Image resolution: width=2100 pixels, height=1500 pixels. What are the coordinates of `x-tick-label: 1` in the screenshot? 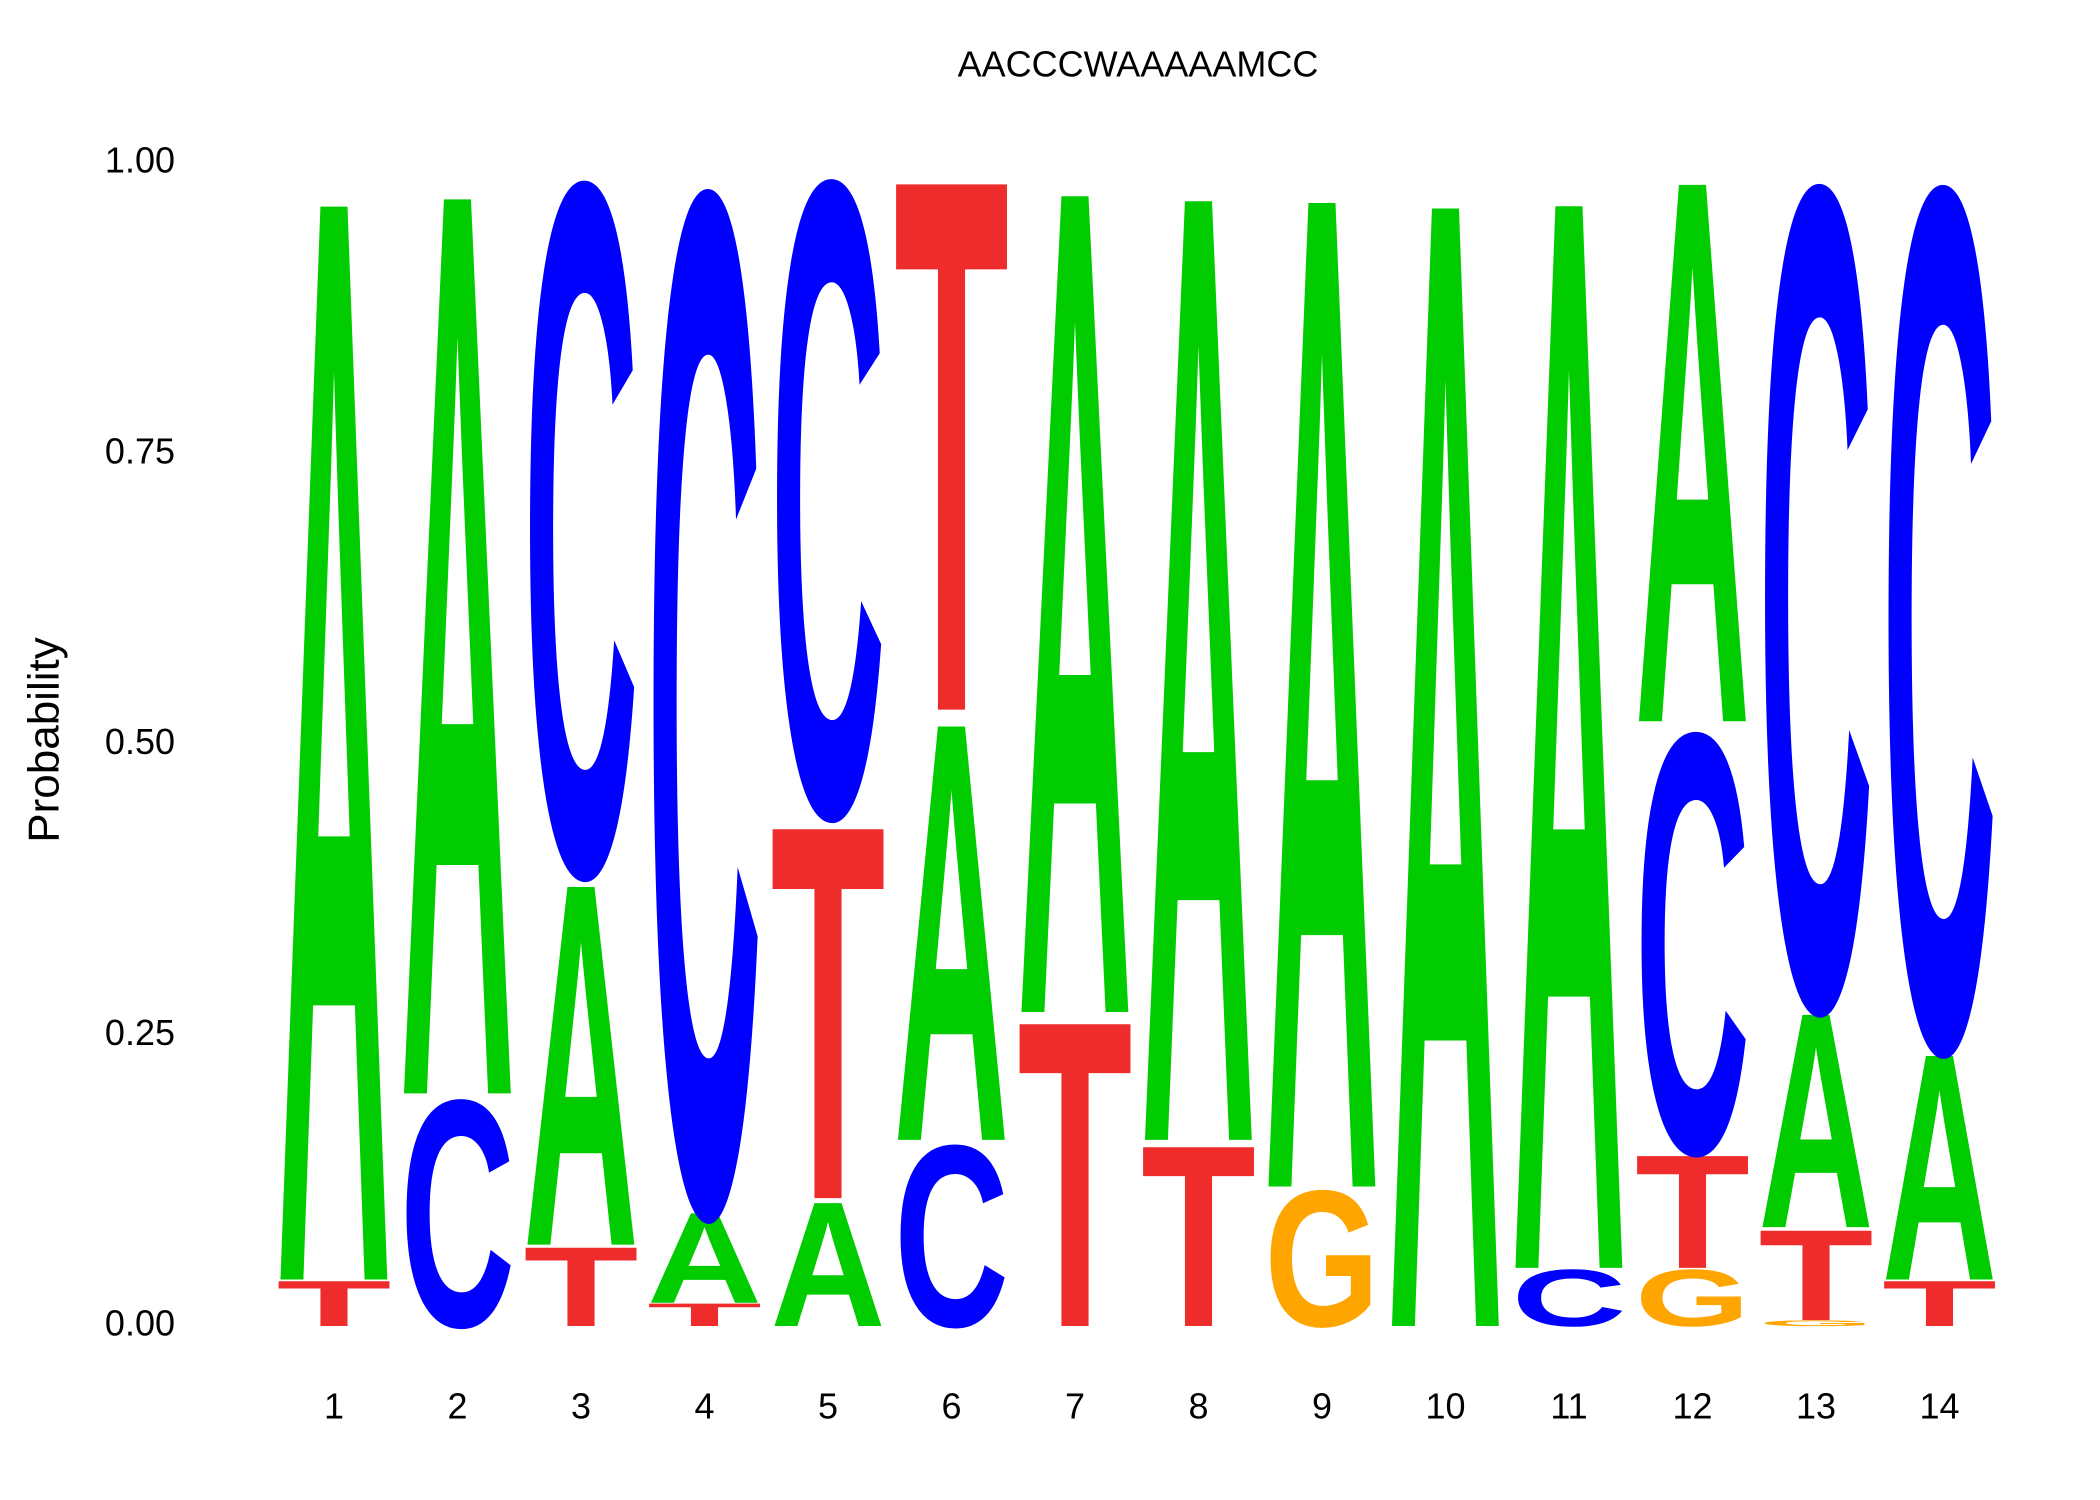 It's located at (334, 1406).